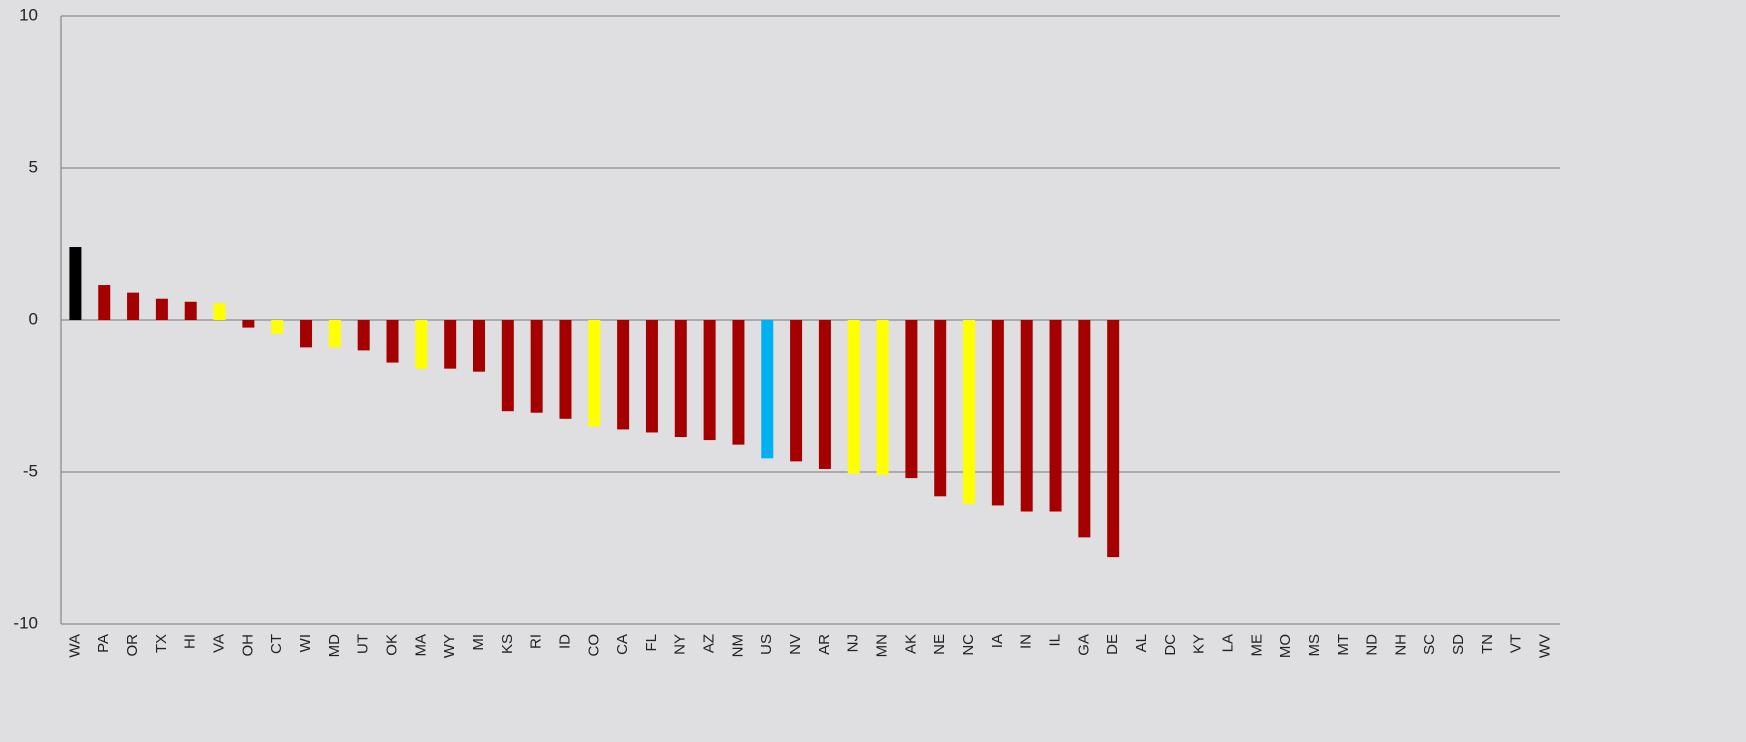 The width and height of the screenshot is (1746, 742). I want to click on x-tick-label: PA, so click(103, 643).